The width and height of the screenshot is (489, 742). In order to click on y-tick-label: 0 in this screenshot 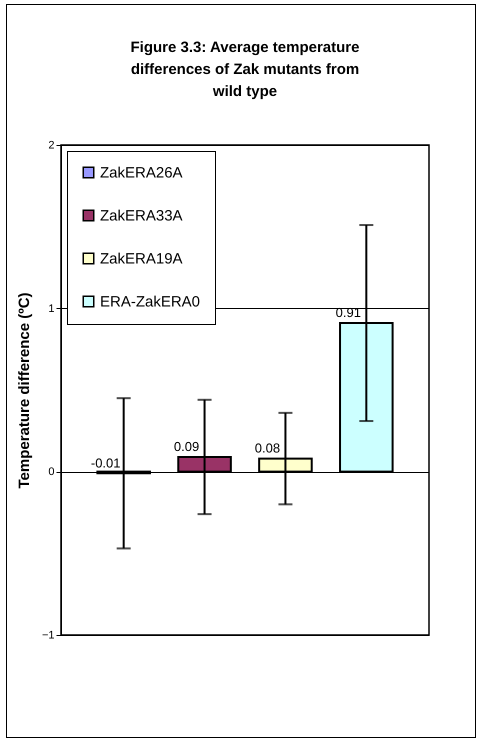, I will do `click(51, 472)`.